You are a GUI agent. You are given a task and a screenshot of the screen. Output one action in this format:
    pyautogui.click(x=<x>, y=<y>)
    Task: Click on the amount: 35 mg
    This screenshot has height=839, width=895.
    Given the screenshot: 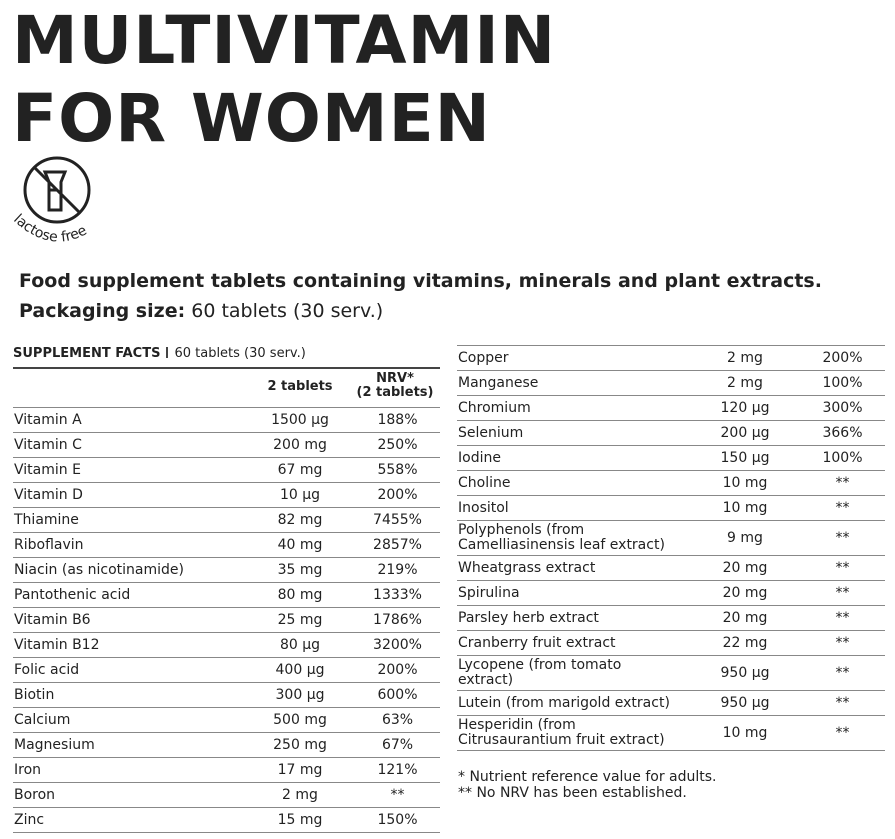 What is the action you would take?
    pyautogui.click(x=300, y=570)
    